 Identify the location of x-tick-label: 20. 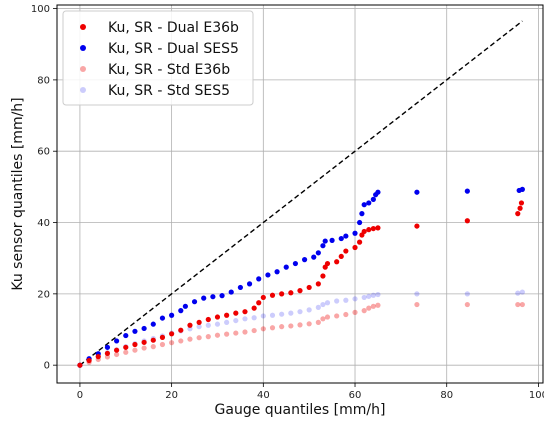
(171, 395).